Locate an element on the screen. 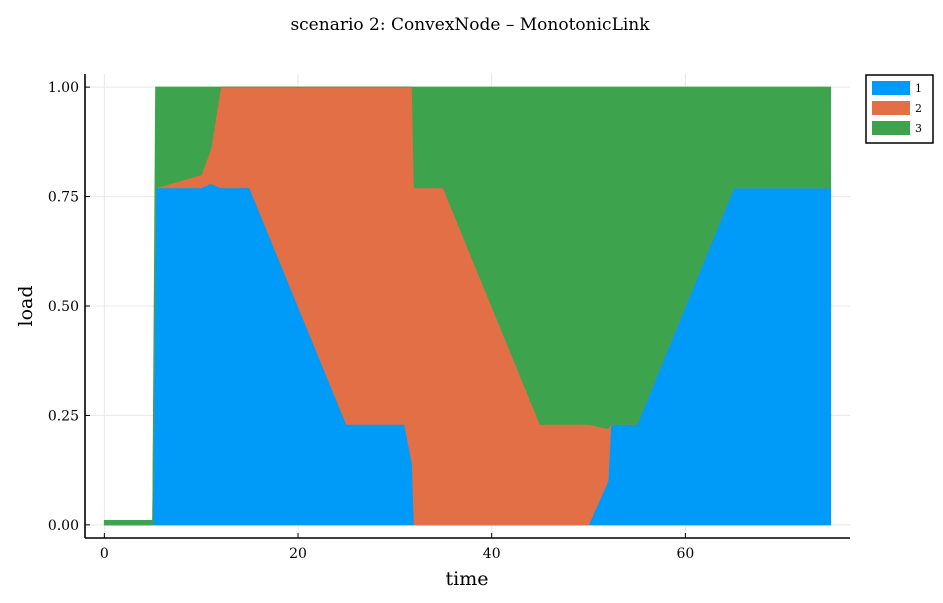  y-axis-label: load is located at coordinates (26, 305).